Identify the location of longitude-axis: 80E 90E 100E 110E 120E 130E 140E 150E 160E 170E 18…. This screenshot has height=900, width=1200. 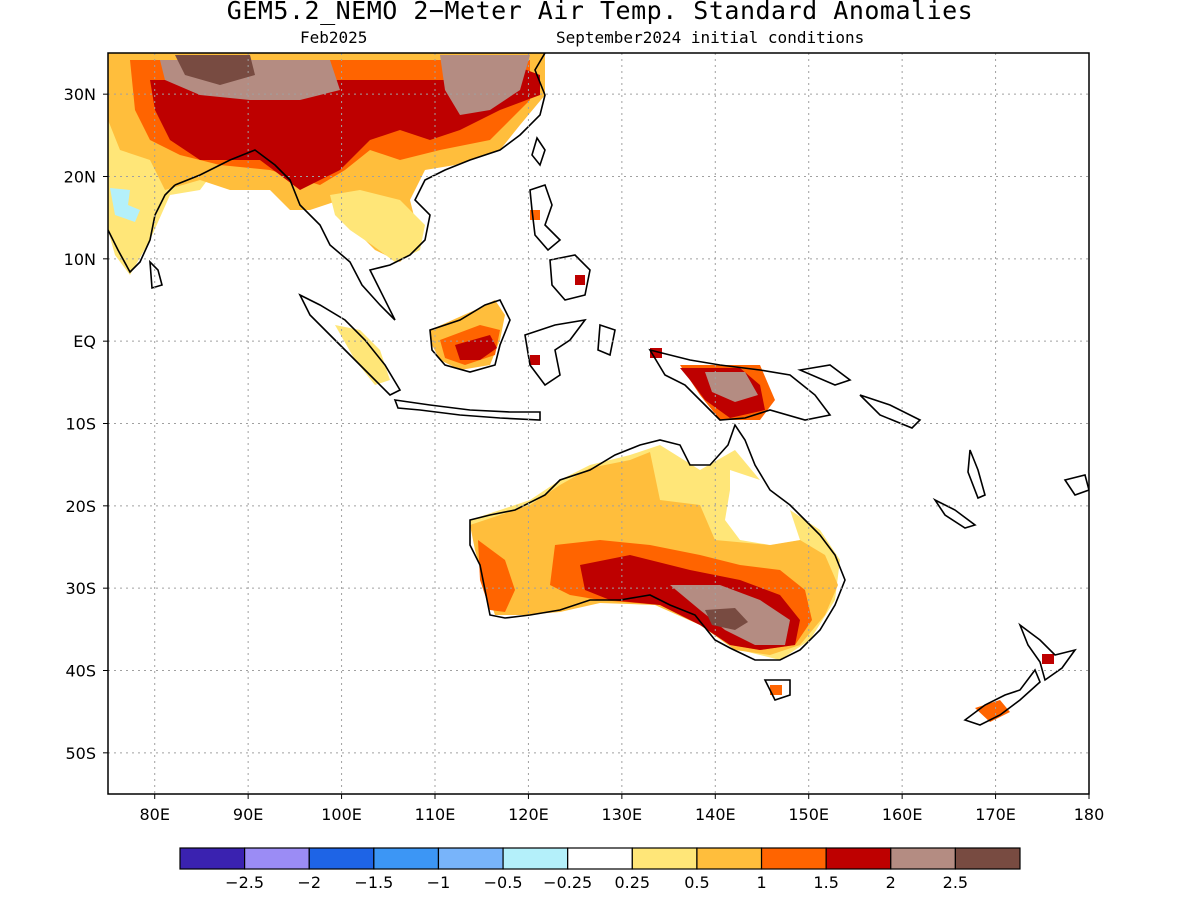
(621, 809).